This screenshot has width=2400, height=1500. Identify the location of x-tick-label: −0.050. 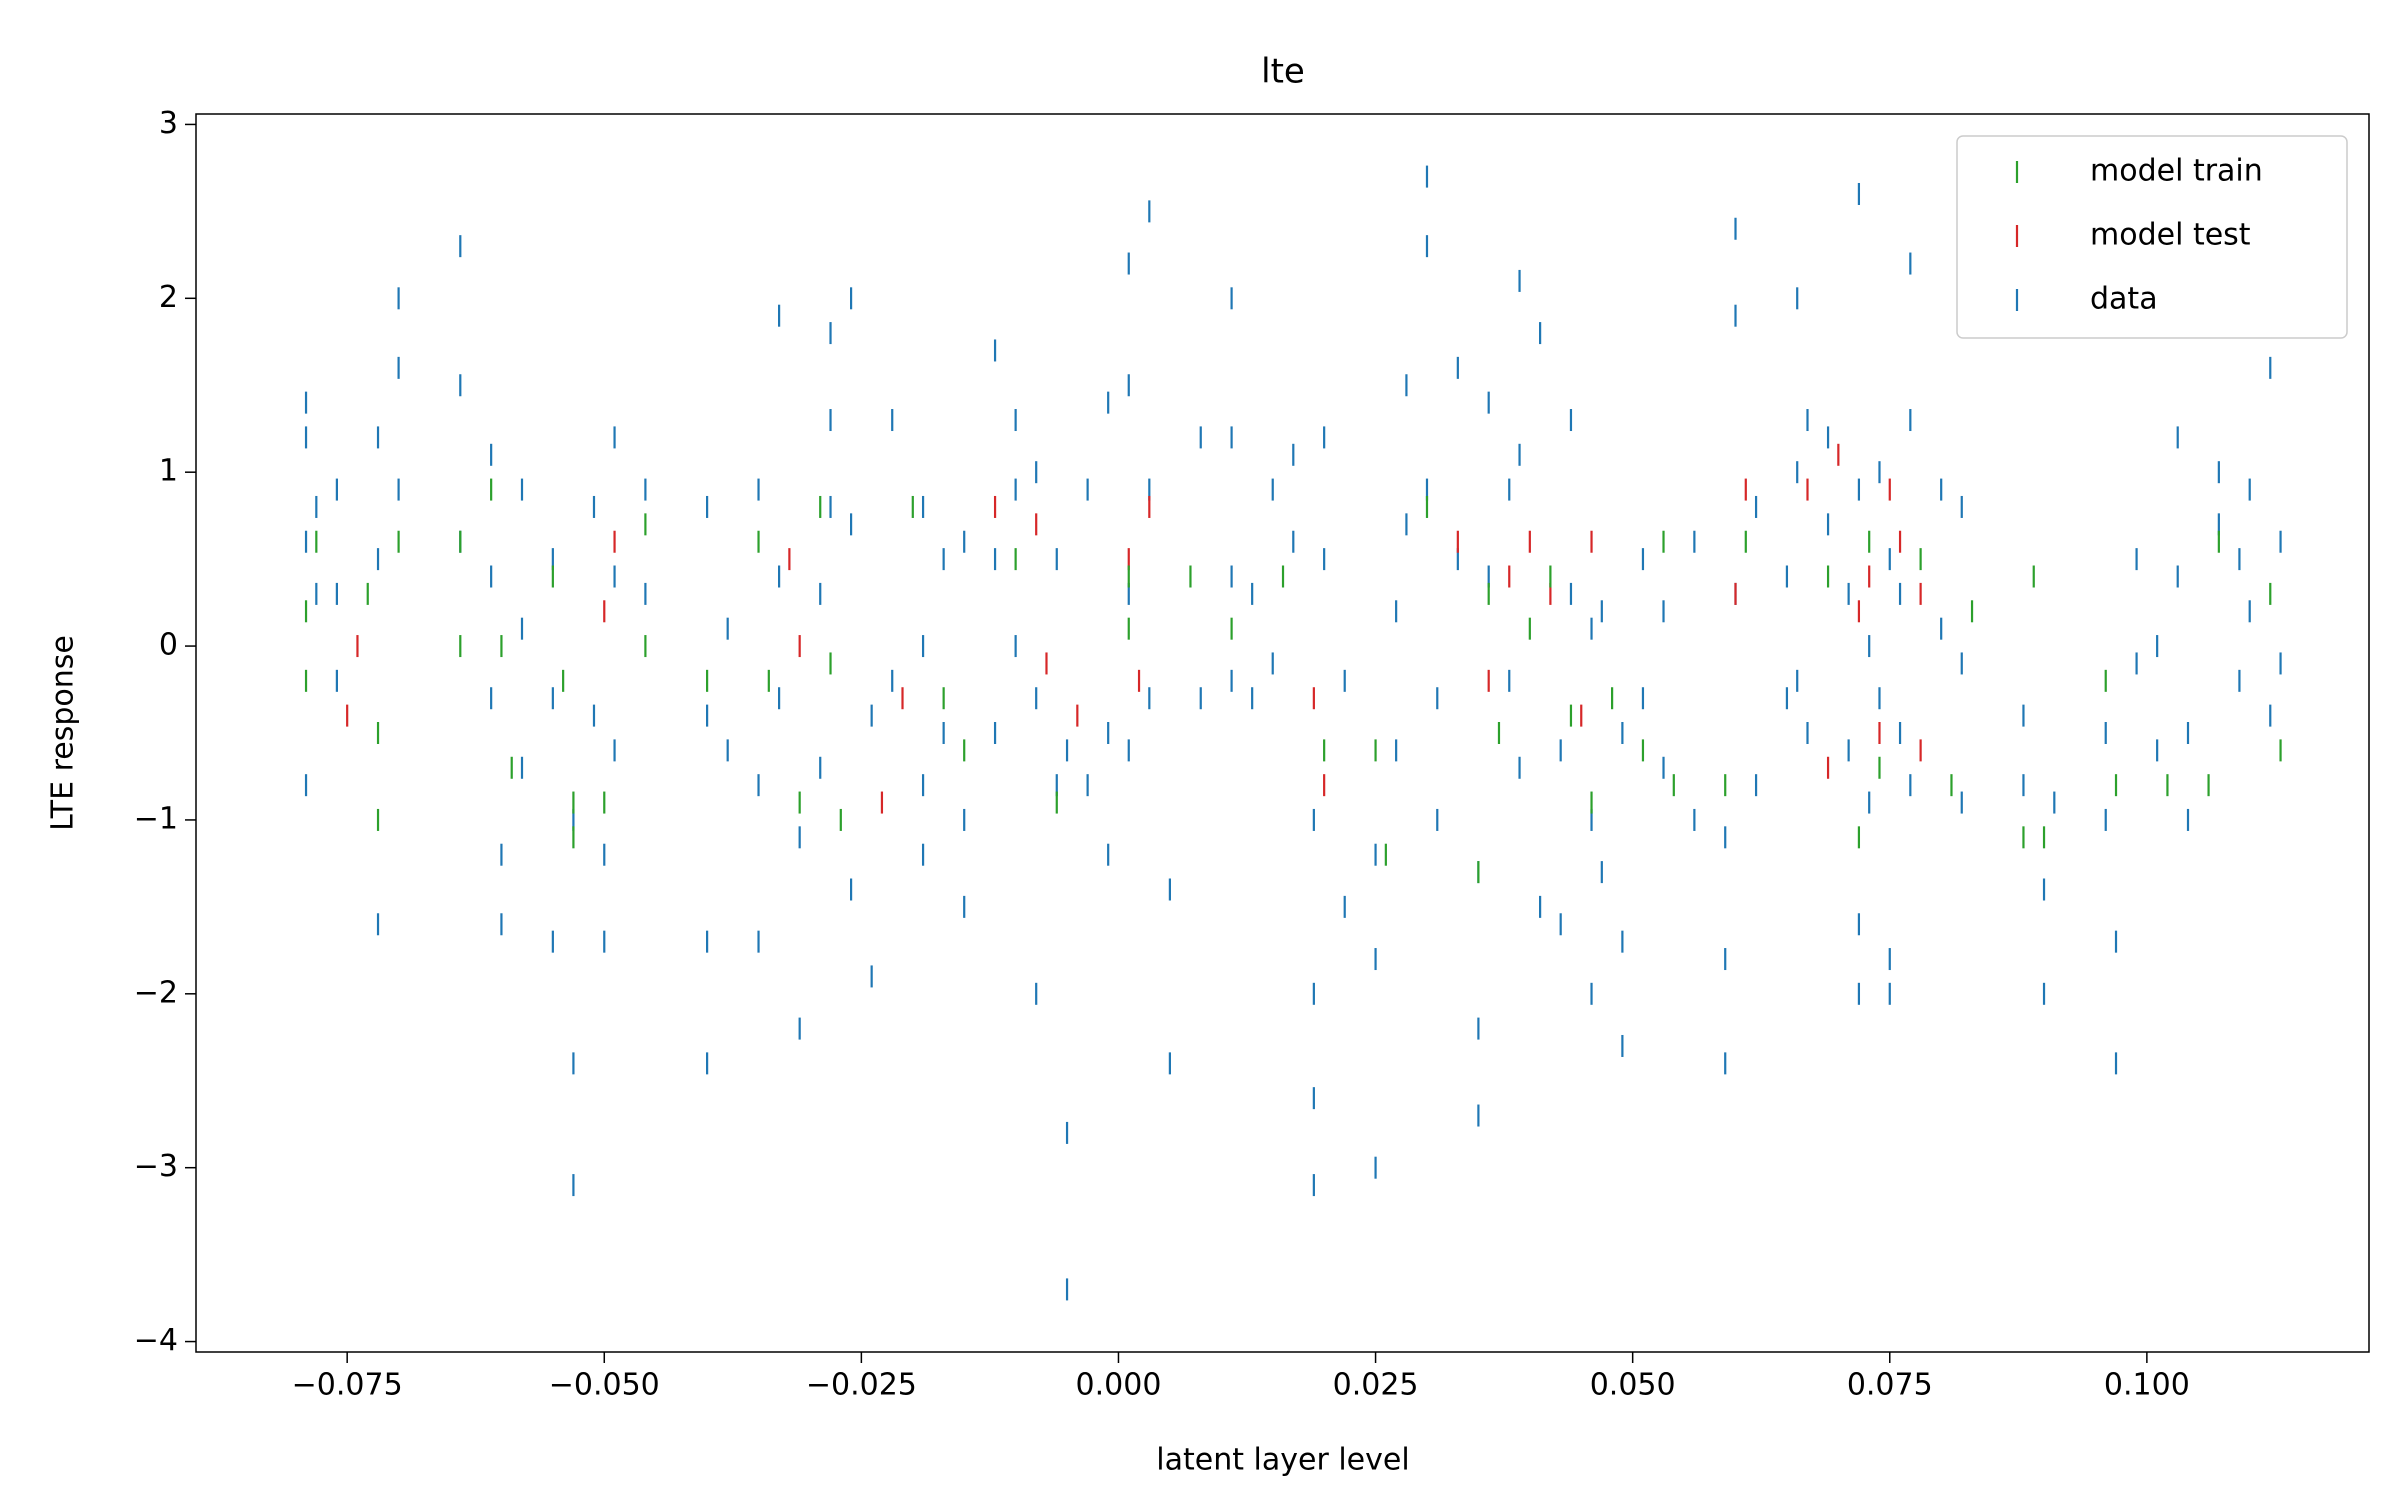
(604, 1385).